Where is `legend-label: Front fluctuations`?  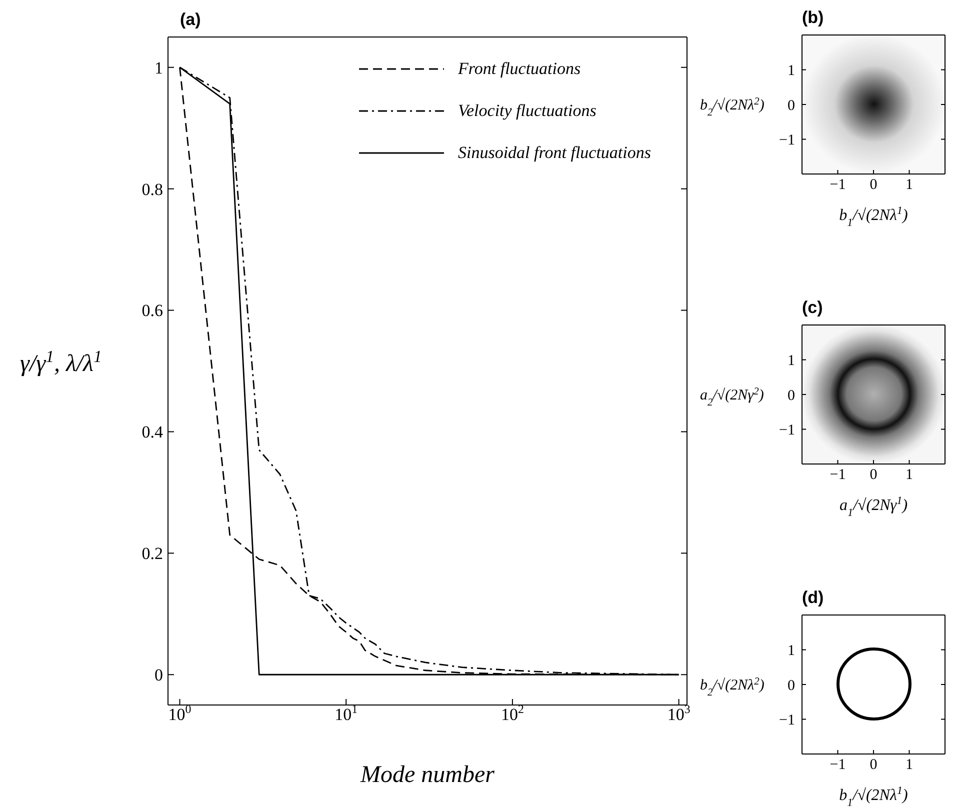 legend-label: Front fluctuations is located at coordinates (519, 69).